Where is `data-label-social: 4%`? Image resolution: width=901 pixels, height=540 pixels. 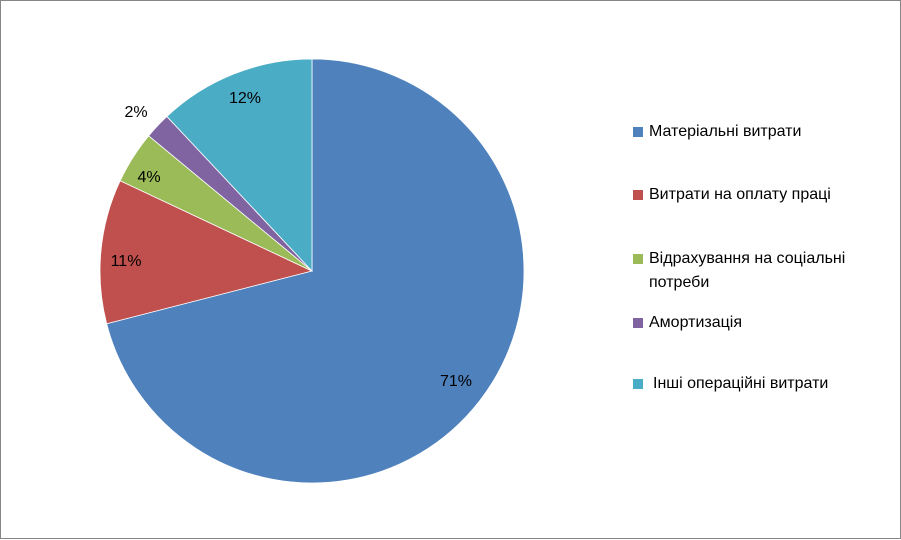 data-label-social: 4% is located at coordinates (149, 177).